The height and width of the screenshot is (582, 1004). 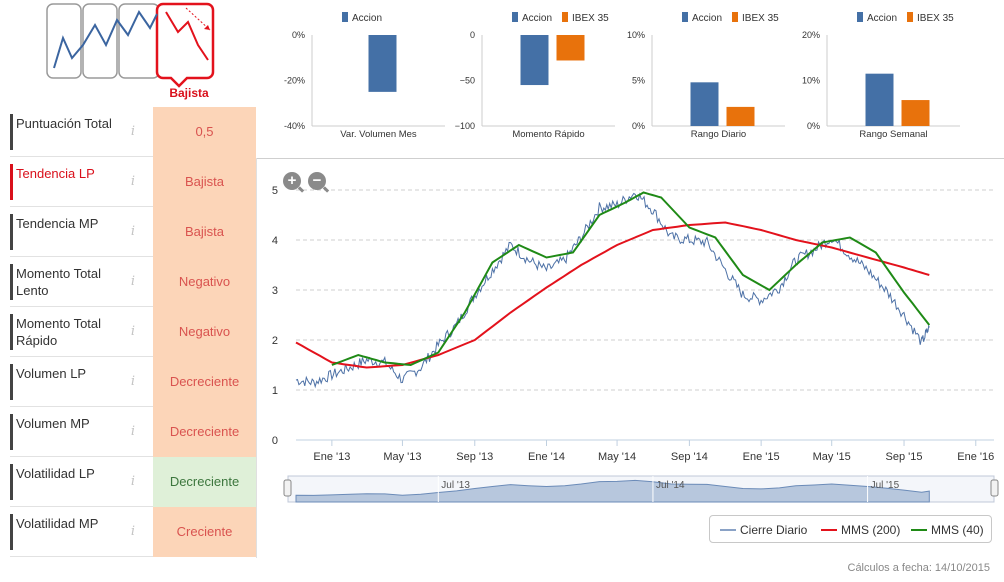 I want to click on legend-item-mms40: MMS (40), so click(x=957, y=530).